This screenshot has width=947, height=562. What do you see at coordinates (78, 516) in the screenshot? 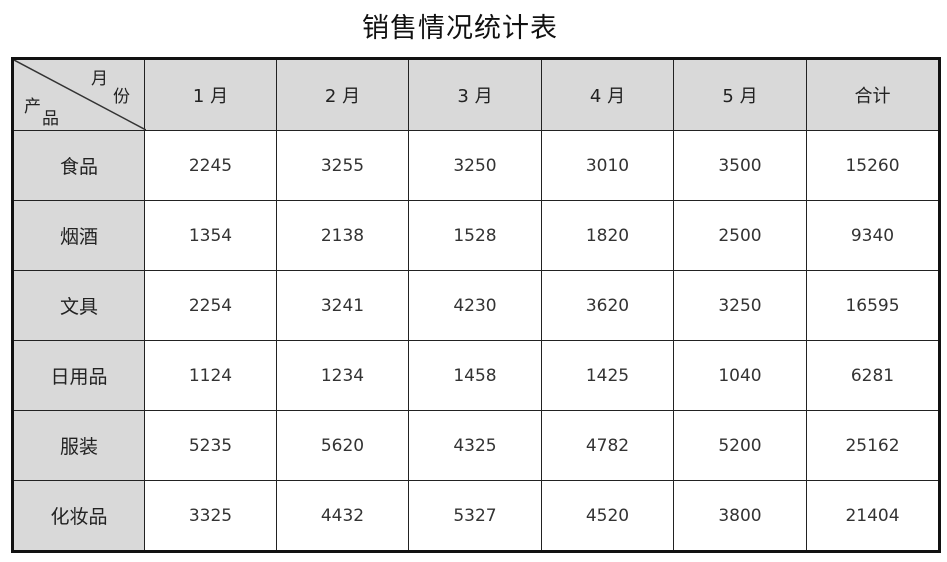
I see `row-header: 化妆品` at bounding box center [78, 516].